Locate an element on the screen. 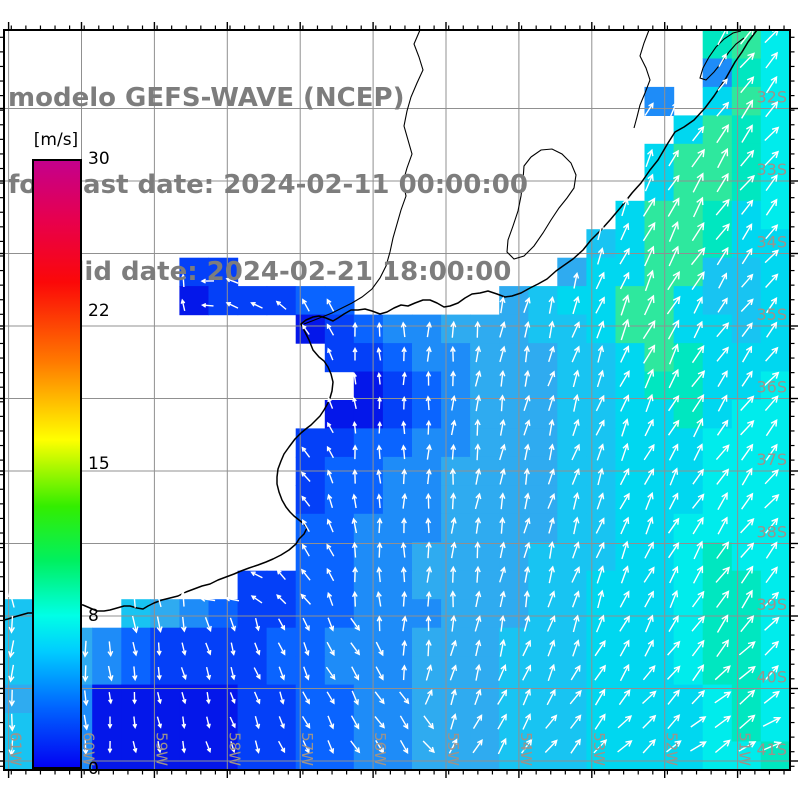 Image resolution: width=800 pixels, height=800 pixels. colorbar-tick-15: 15 is located at coordinates (99, 464).